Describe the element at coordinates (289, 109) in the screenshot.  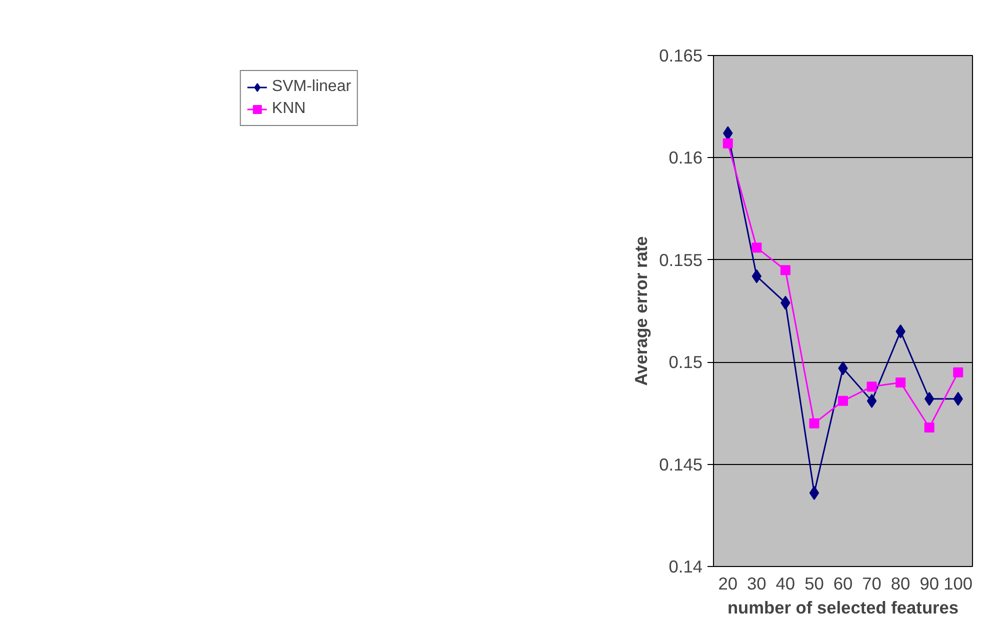
I see `legend-label: KNN` at that location.